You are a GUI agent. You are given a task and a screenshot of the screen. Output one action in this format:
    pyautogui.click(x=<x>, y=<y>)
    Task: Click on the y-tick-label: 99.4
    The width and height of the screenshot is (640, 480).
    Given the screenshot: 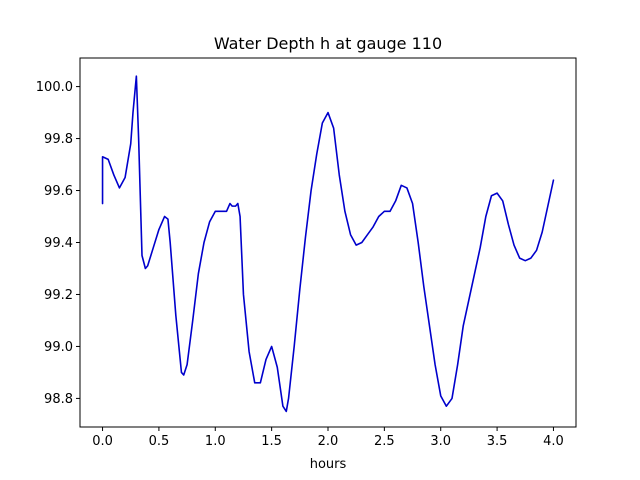 What is the action you would take?
    pyautogui.click(x=58, y=243)
    